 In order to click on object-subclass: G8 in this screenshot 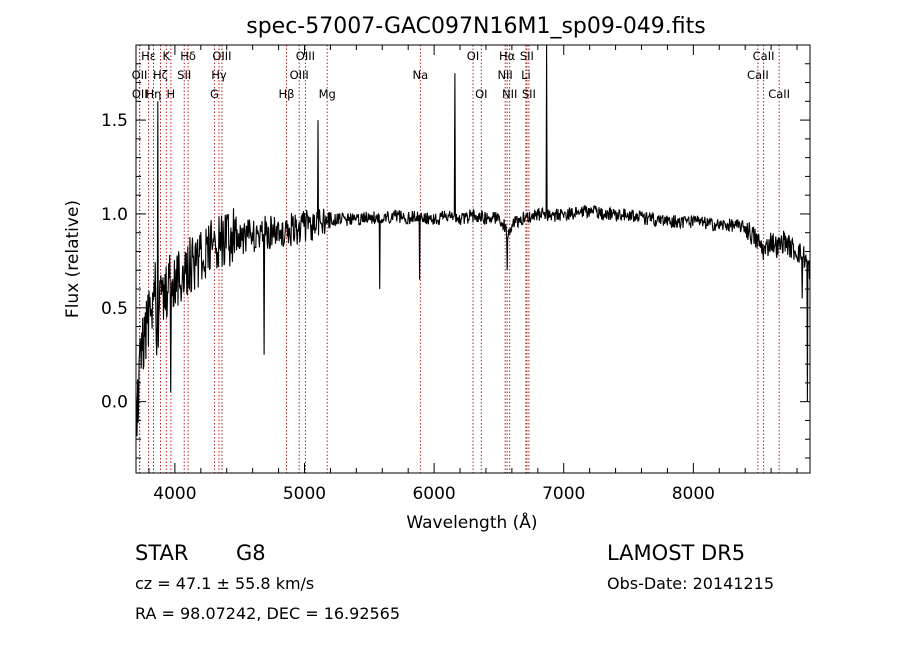, I will do `click(251, 553)`.